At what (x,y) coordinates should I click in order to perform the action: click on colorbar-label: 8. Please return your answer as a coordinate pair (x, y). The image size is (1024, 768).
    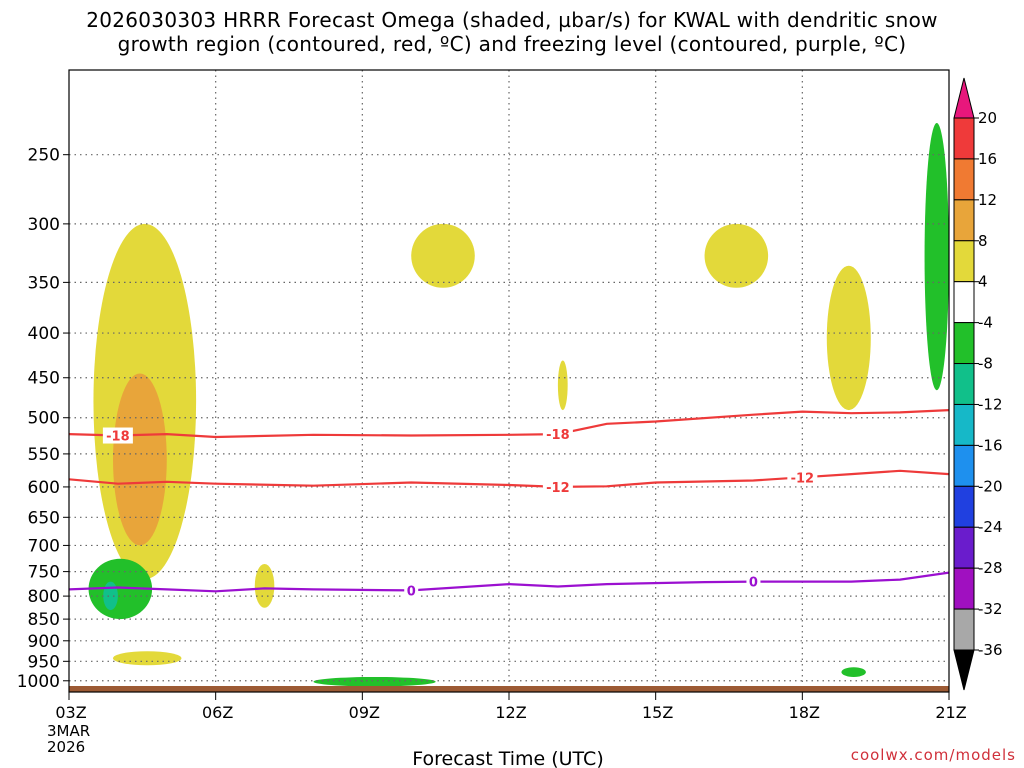
    Looking at the image, I should click on (983, 241).